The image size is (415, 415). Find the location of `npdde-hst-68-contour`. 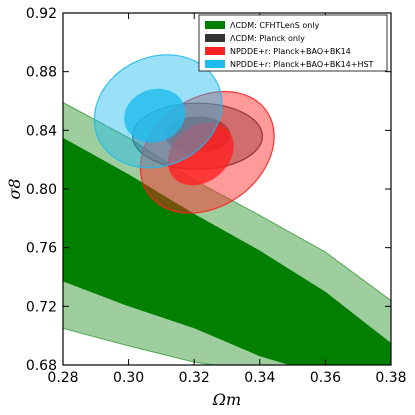

npdde-hst-68-contour is located at coordinates (155, 115).